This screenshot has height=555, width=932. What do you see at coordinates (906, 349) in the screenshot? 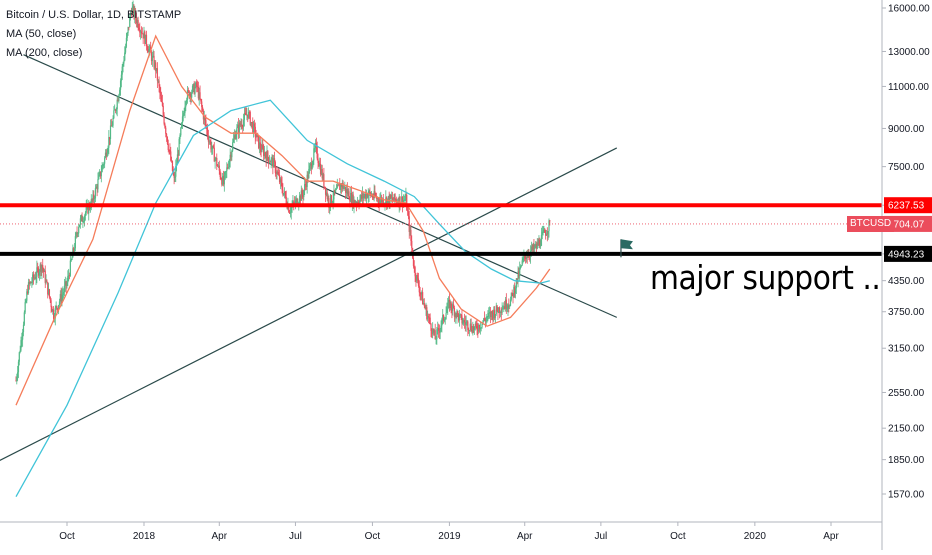
I see `y-tick-label: 3150.00` at bounding box center [906, 349].